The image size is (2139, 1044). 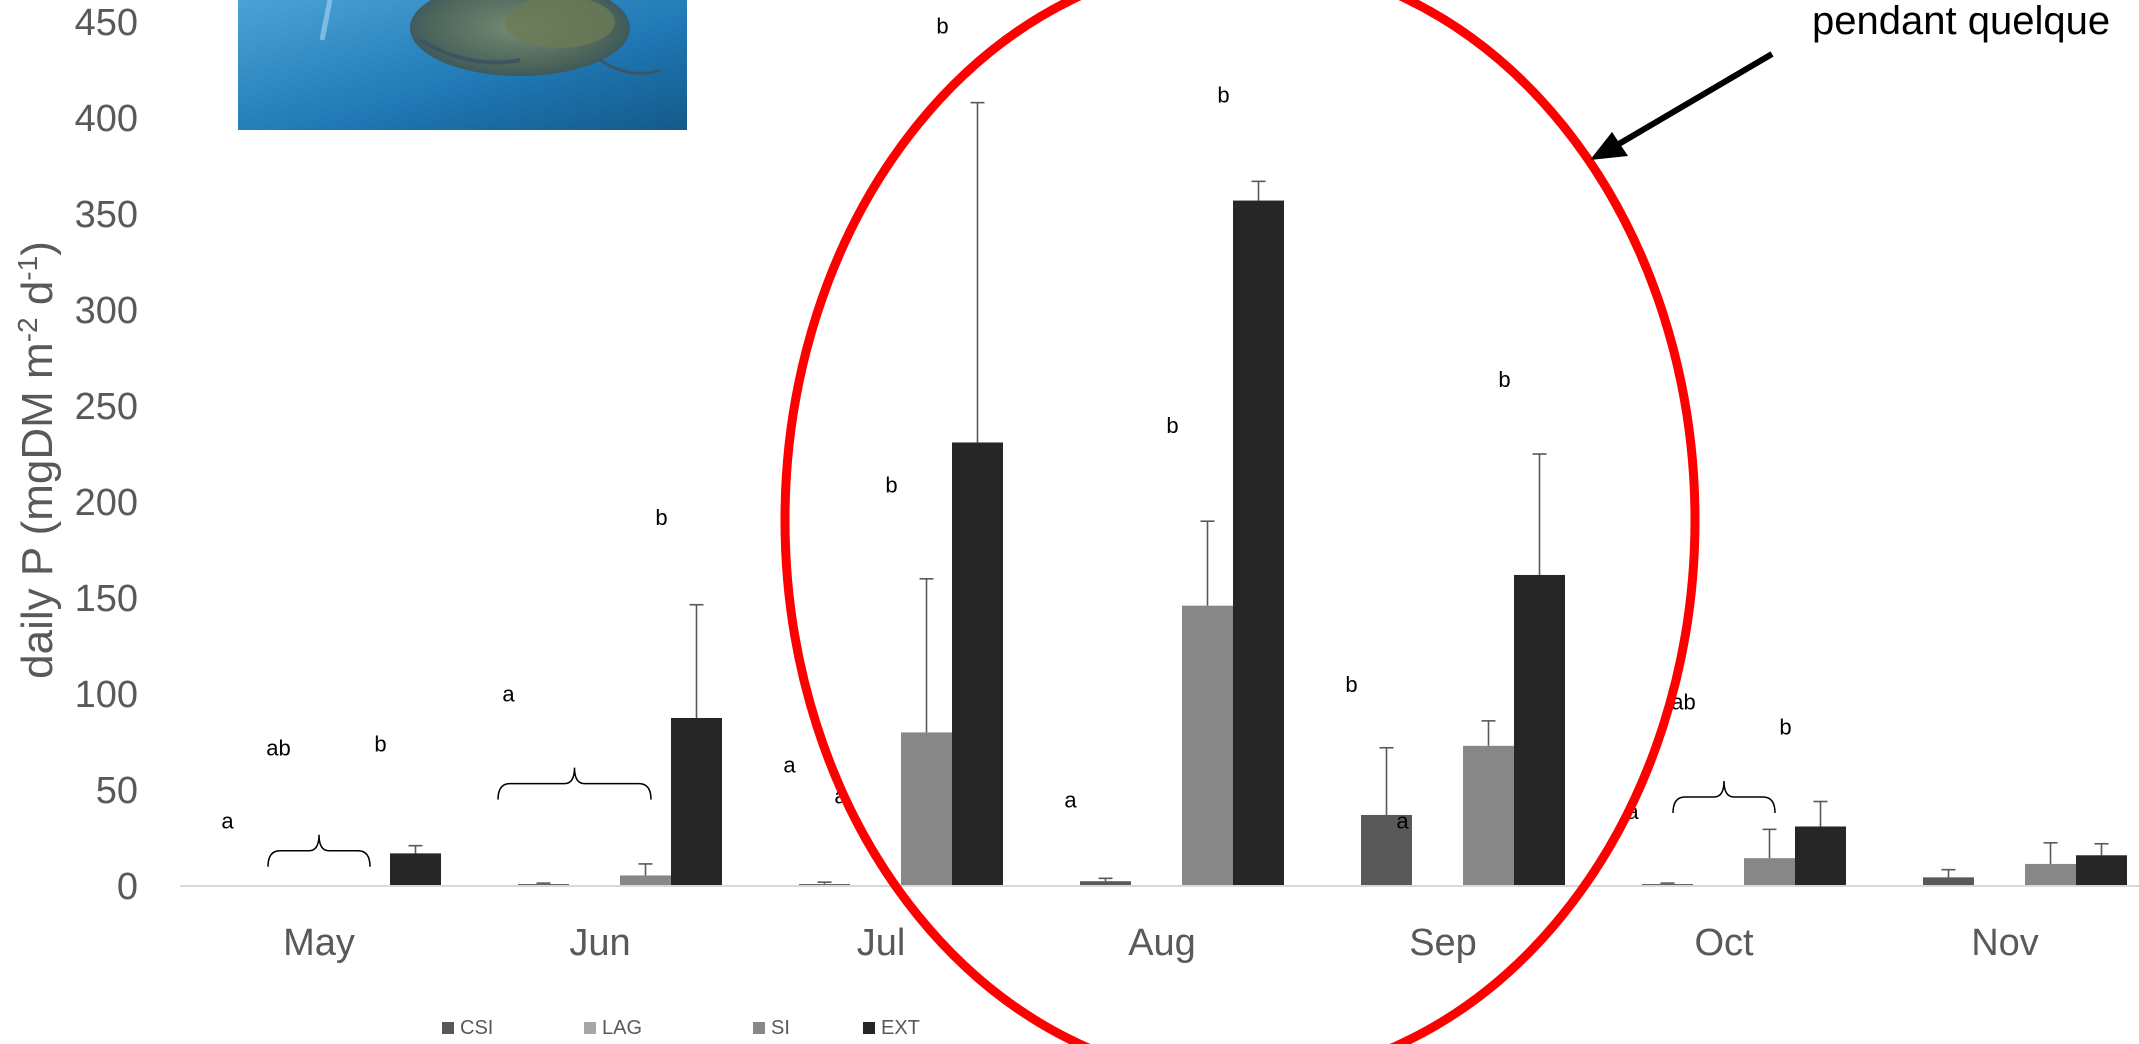 What do you see at coordinates (106, 407) in the screenshot?
I see `y-tick-label: 250` at bounding box center [106, 407].